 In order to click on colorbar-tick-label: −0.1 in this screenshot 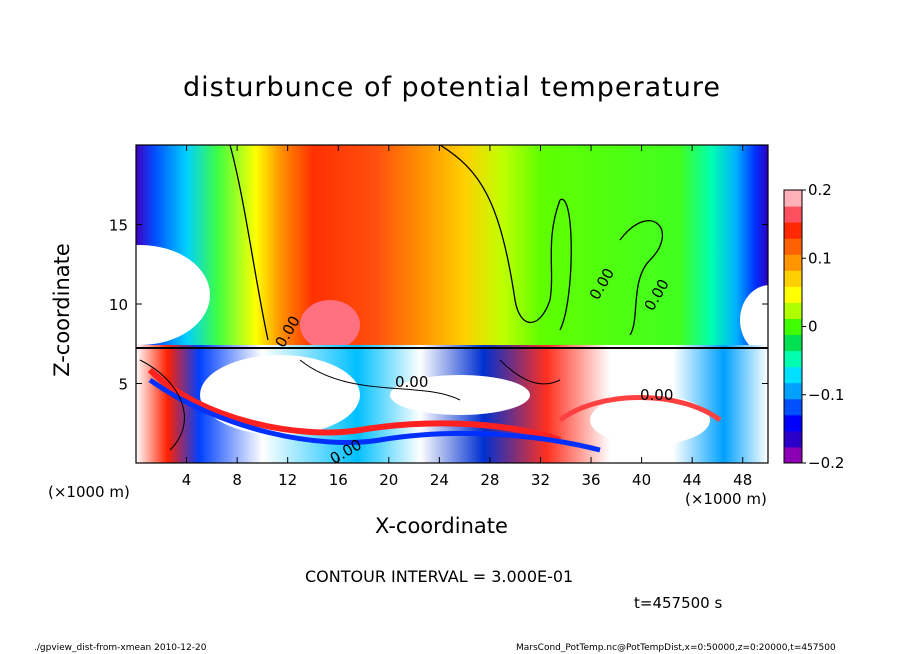, I will do `click(826, 395)`.